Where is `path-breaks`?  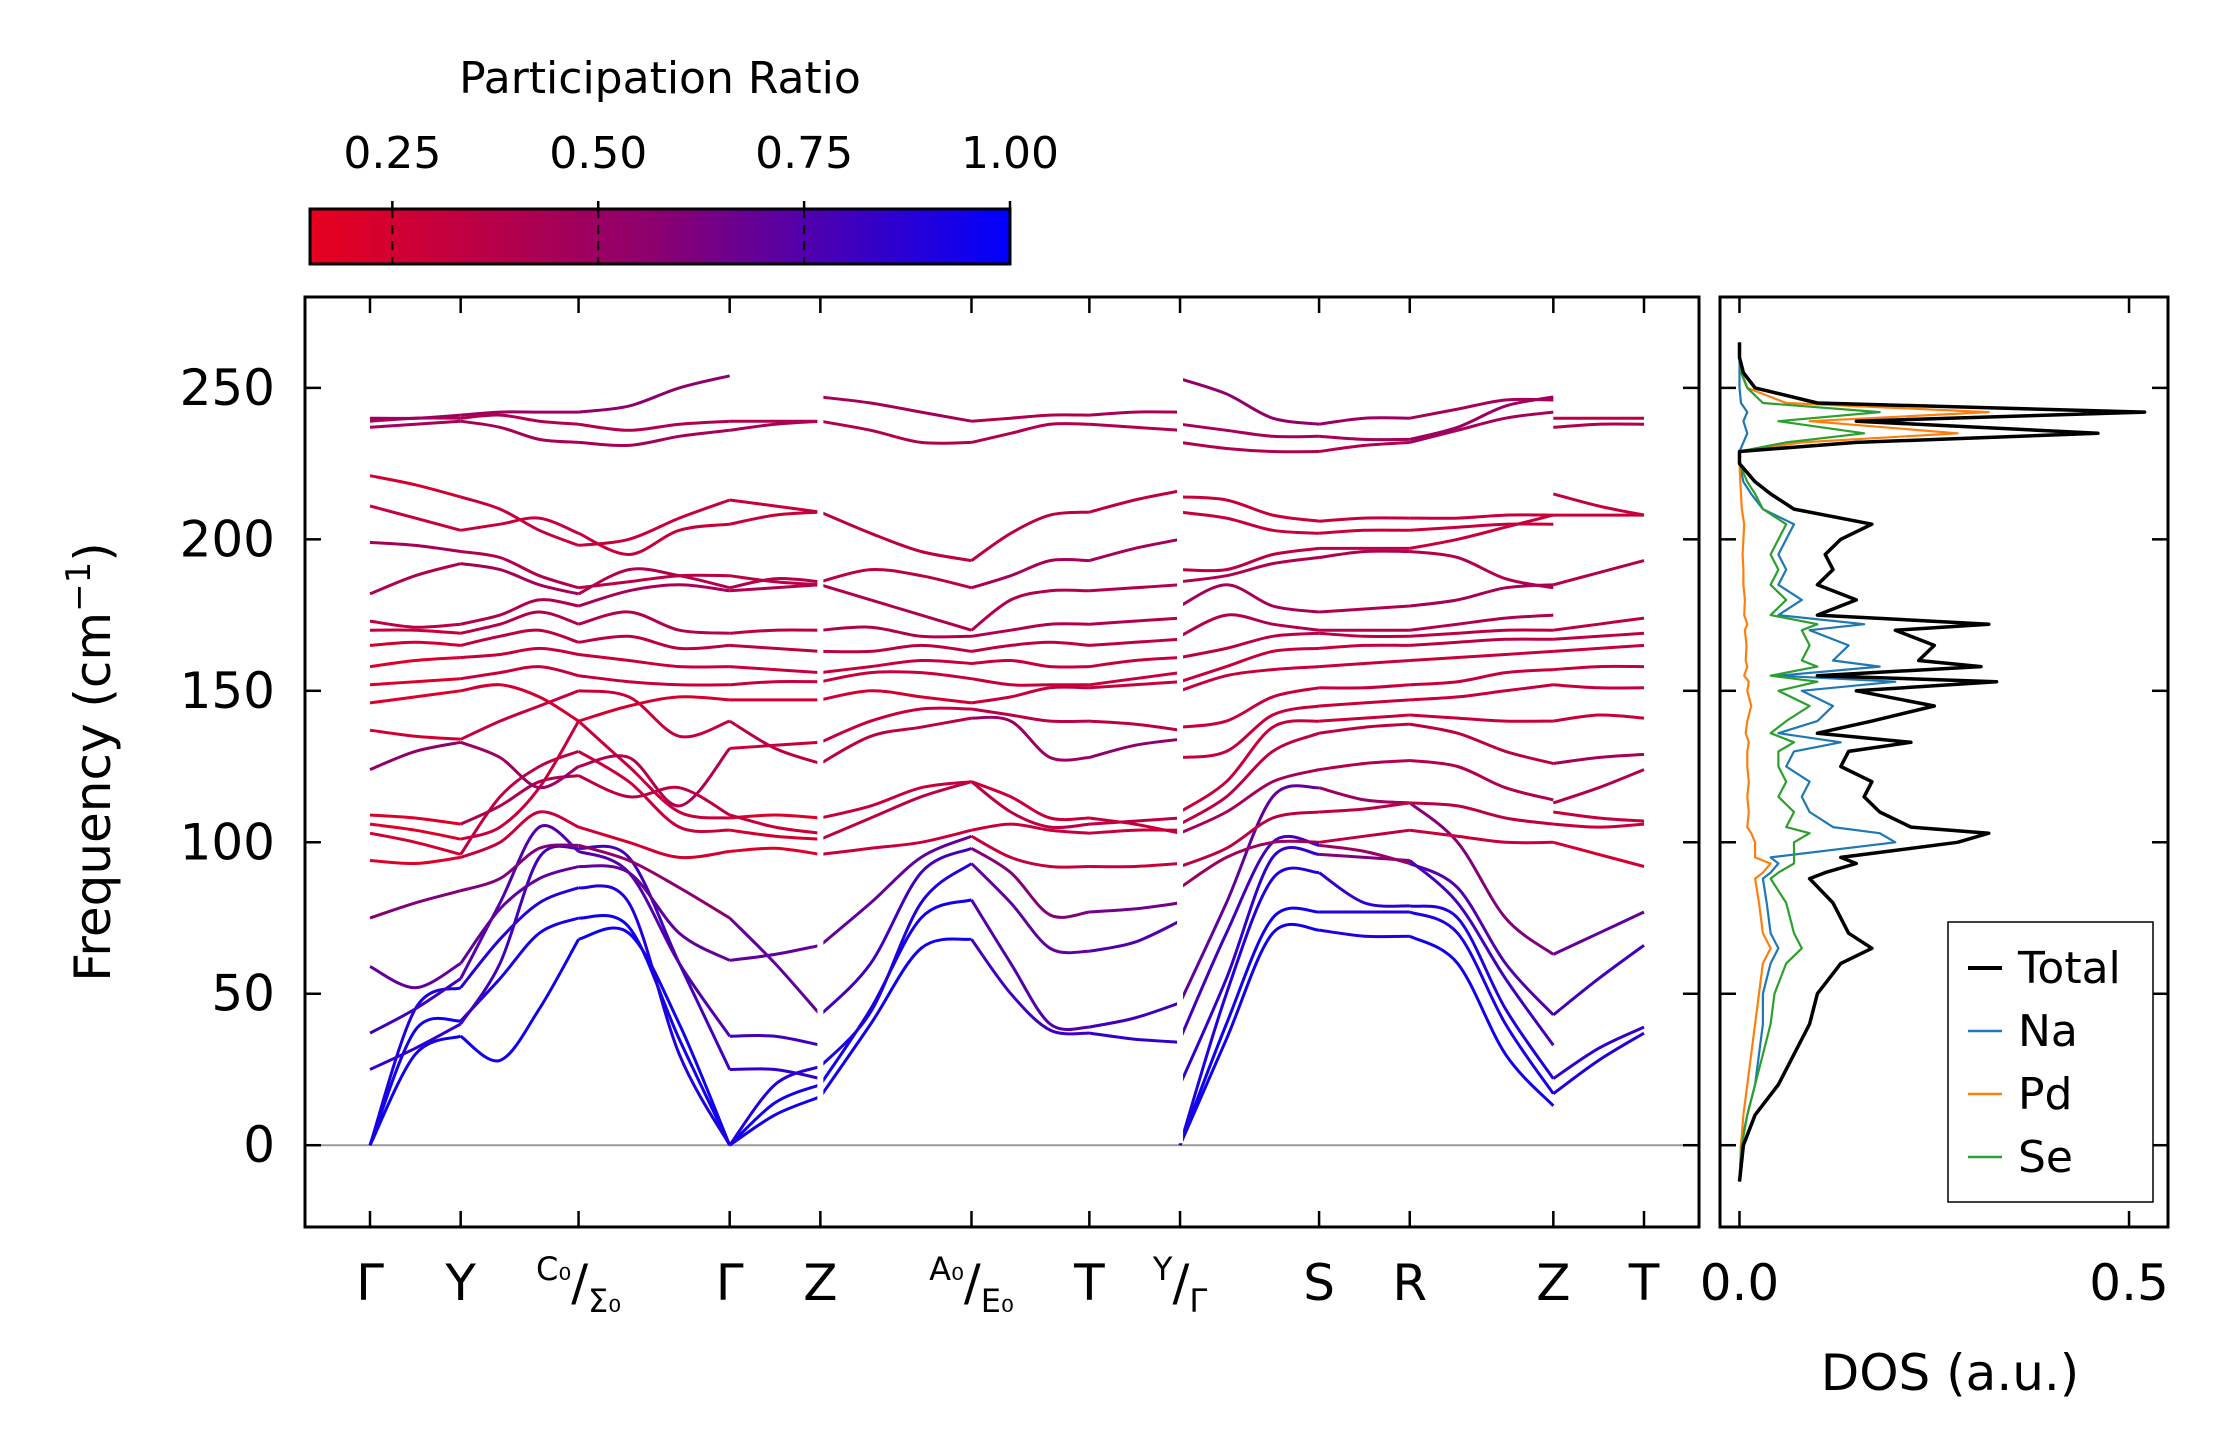
path-breaks is located at coordinates (1000, 740).